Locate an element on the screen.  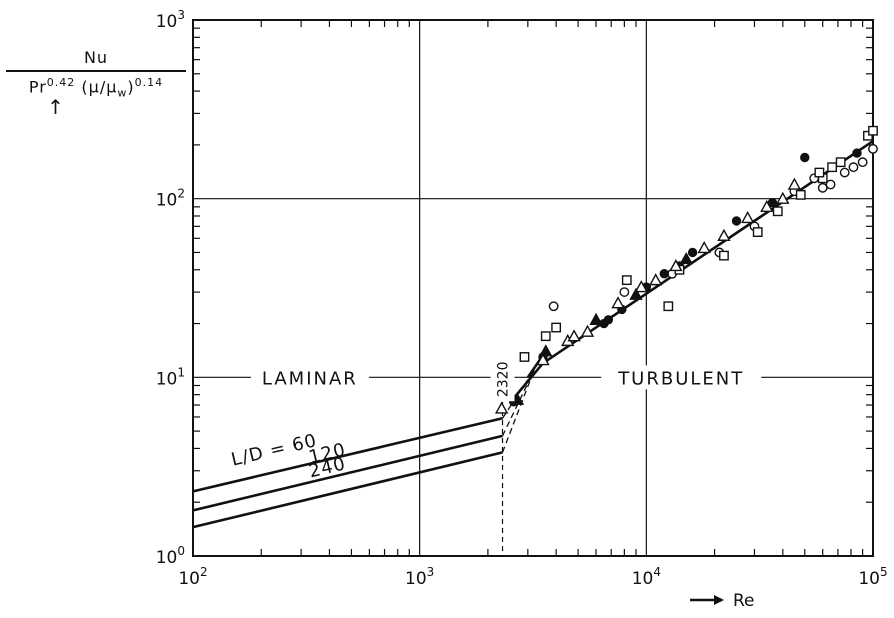
x-tick-label: 10⁵ is located at coordinates (872, 577).